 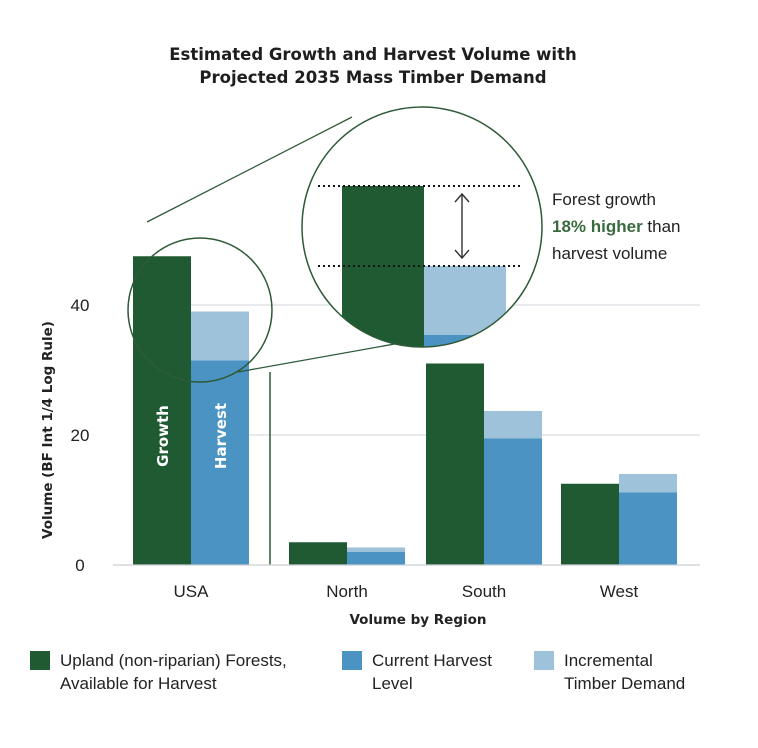 I want to click on bar-harvest-west, so click(x=648, y=528).